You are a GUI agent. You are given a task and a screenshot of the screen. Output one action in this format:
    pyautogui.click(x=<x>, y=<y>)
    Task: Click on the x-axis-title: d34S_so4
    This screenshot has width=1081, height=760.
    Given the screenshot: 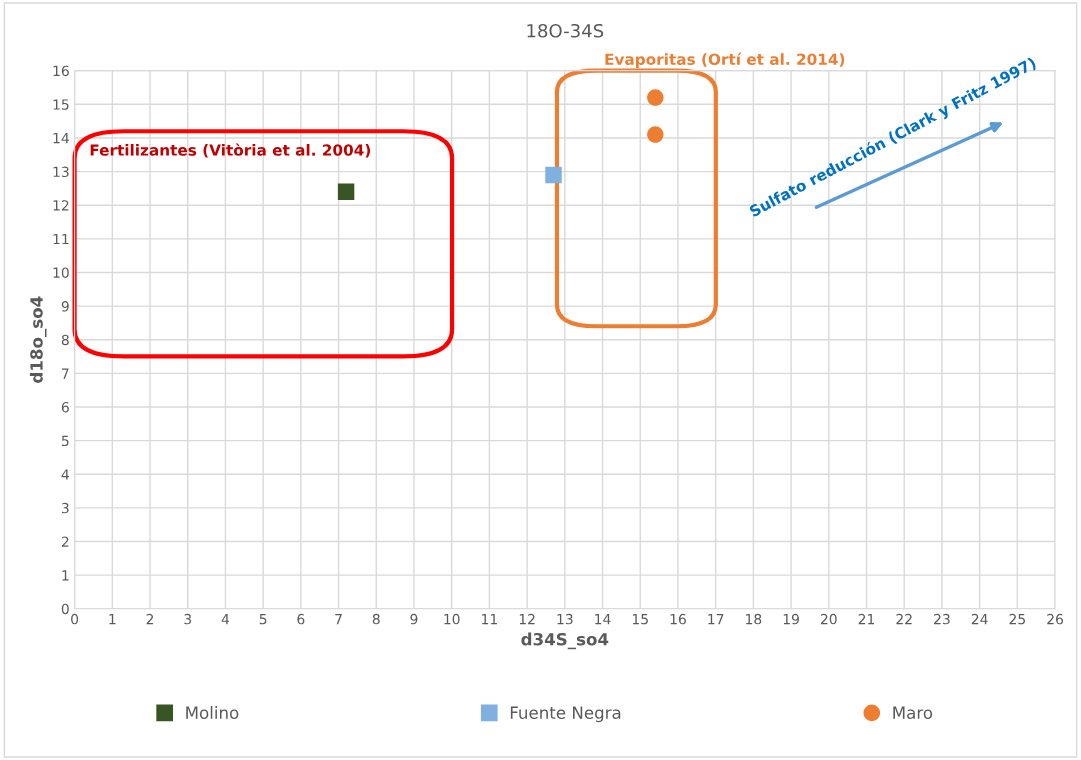 What is the action you would take?
    pyautogui.click(x=565, y=641)
    